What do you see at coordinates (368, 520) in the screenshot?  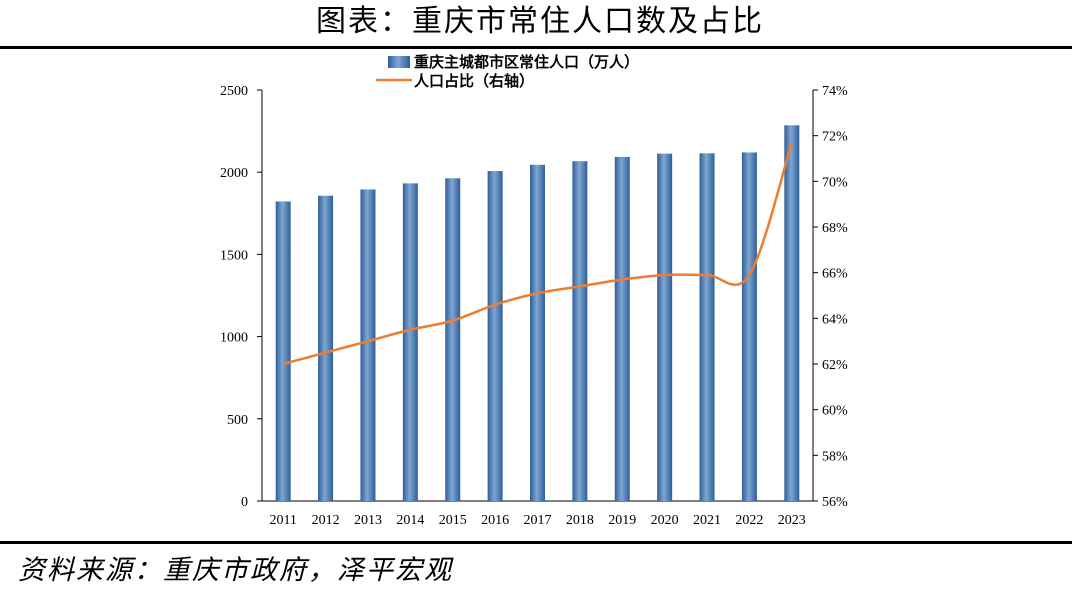 I see `x-tick-label: 2013` at bounding box center [368, 520].